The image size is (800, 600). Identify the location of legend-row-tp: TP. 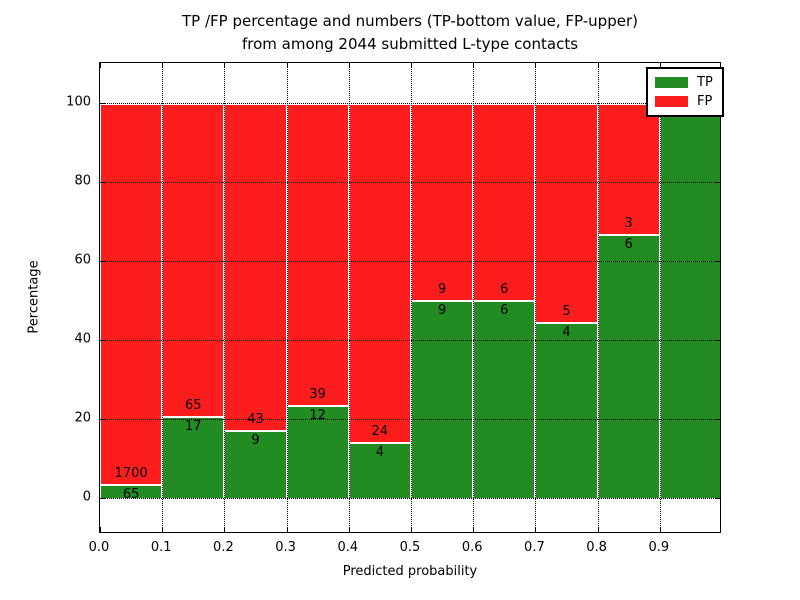
(684, 82).